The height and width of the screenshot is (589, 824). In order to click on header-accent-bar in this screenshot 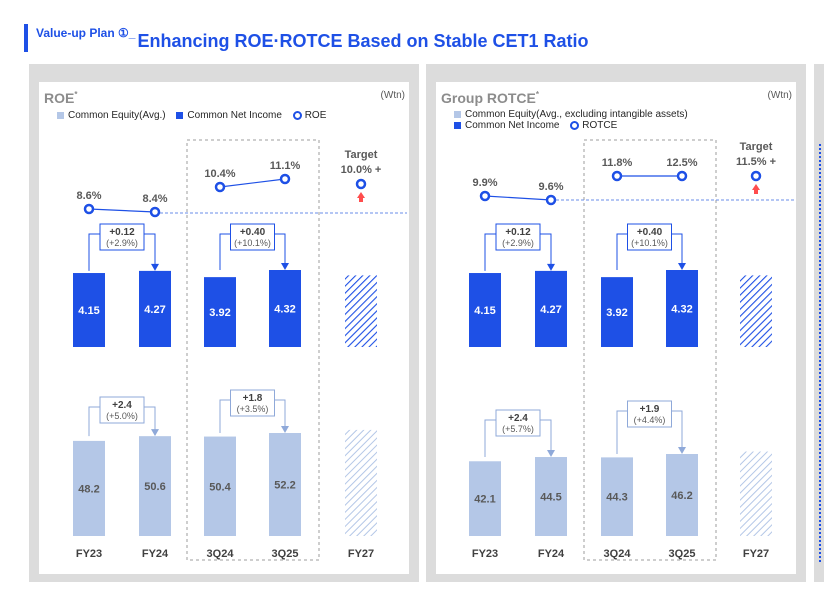, I will do `click(26, 38)`.